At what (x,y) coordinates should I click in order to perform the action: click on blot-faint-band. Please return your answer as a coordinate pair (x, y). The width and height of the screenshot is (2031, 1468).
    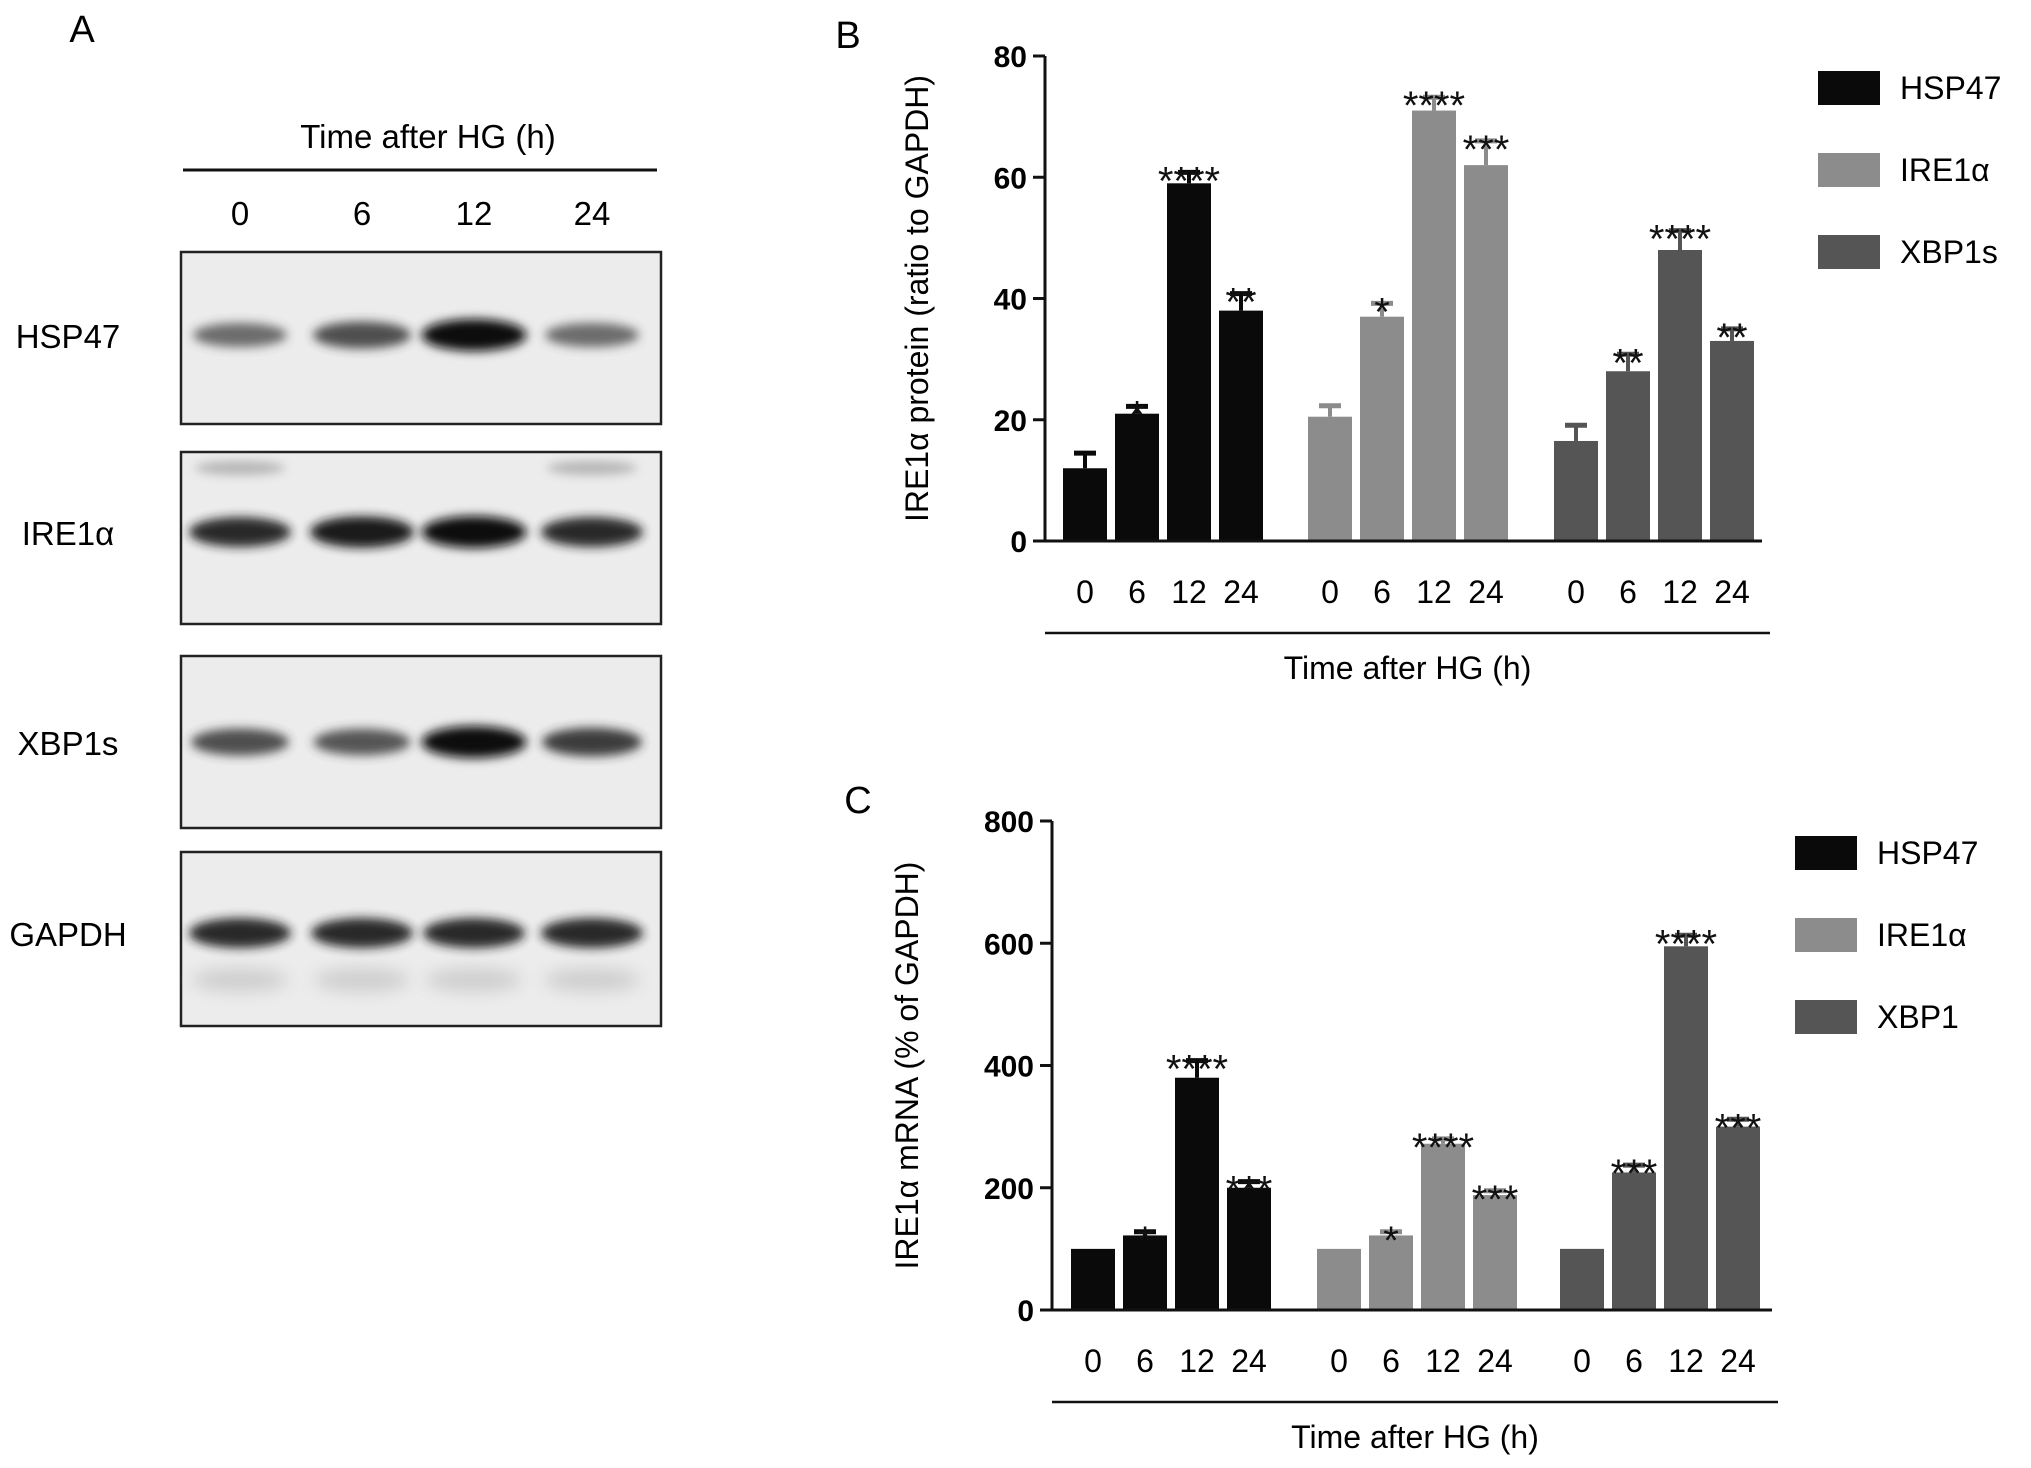
    Looking at the image, I should click on (240, 468).